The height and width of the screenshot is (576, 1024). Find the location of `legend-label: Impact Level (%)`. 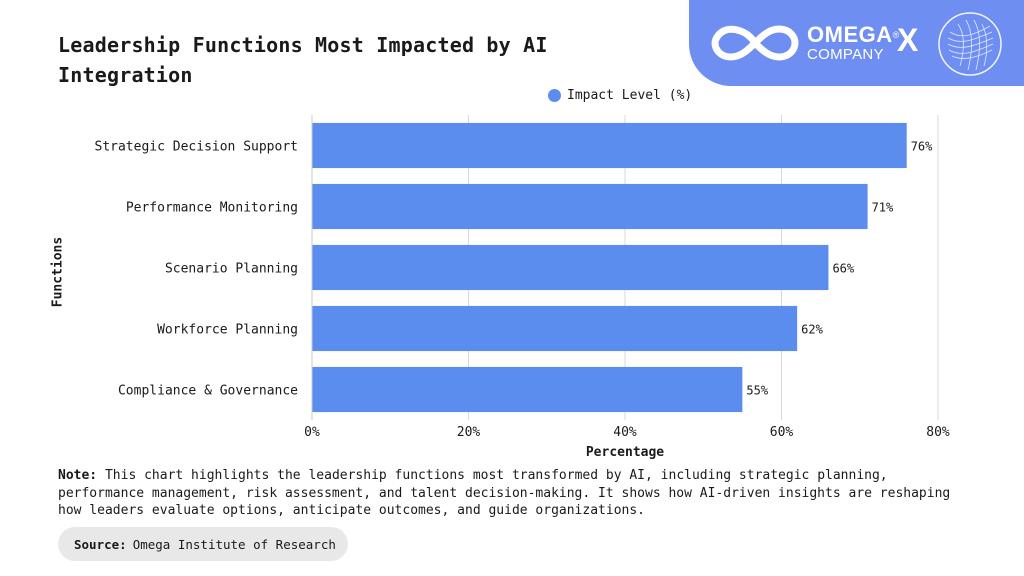

legend-label: Impact Level (%) is located at coordinates (630, 95).